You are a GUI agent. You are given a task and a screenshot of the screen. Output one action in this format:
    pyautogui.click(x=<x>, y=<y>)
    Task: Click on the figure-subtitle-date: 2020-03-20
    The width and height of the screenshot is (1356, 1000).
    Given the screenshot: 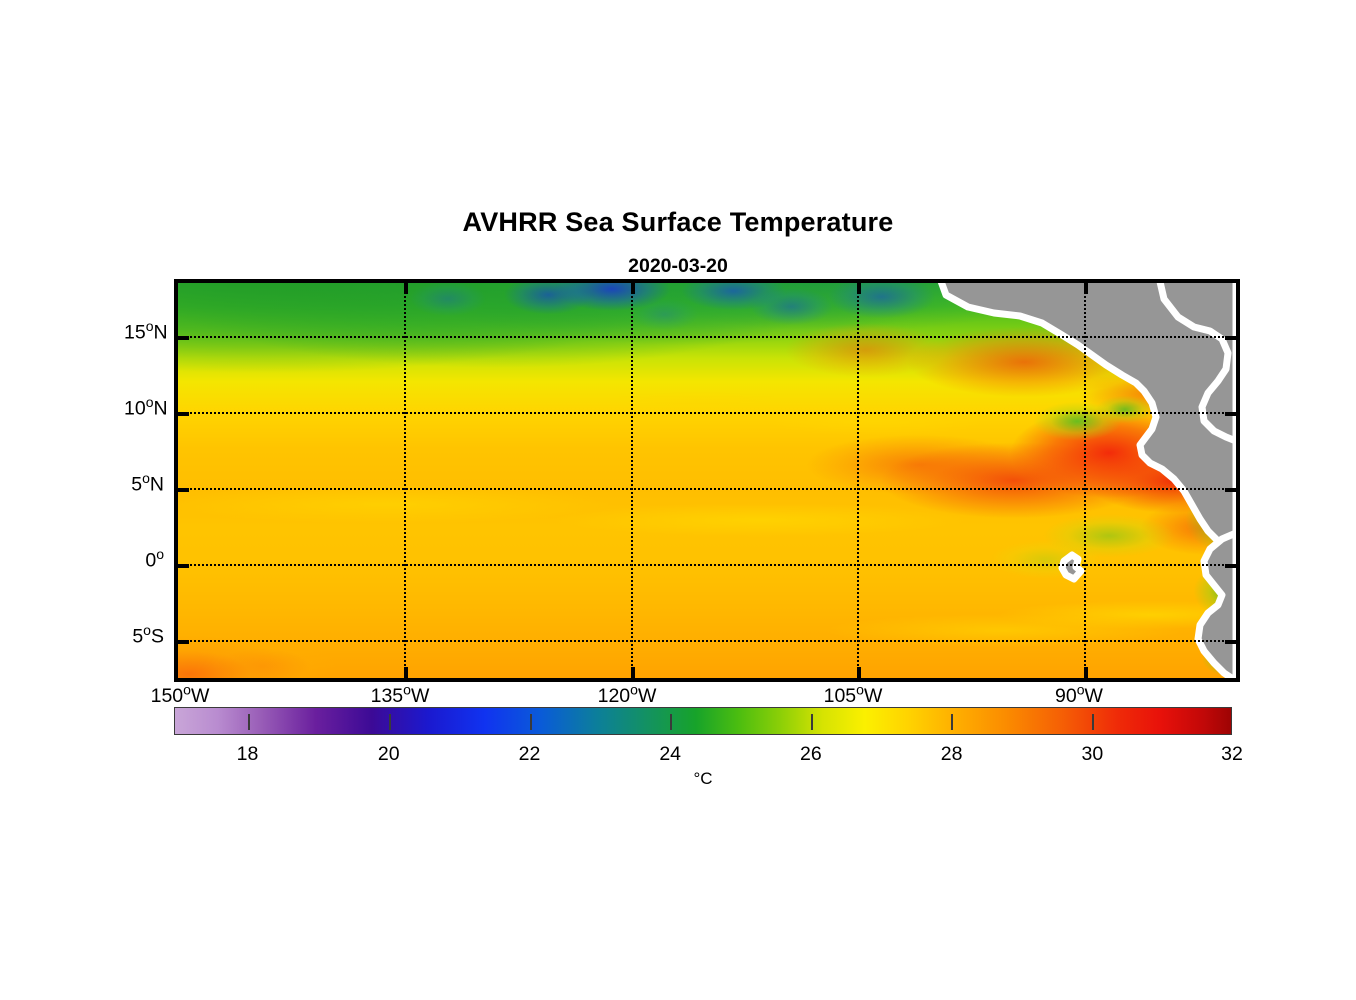 What is the action you would take?
    pyautogui.click(x=678, y=266)
    